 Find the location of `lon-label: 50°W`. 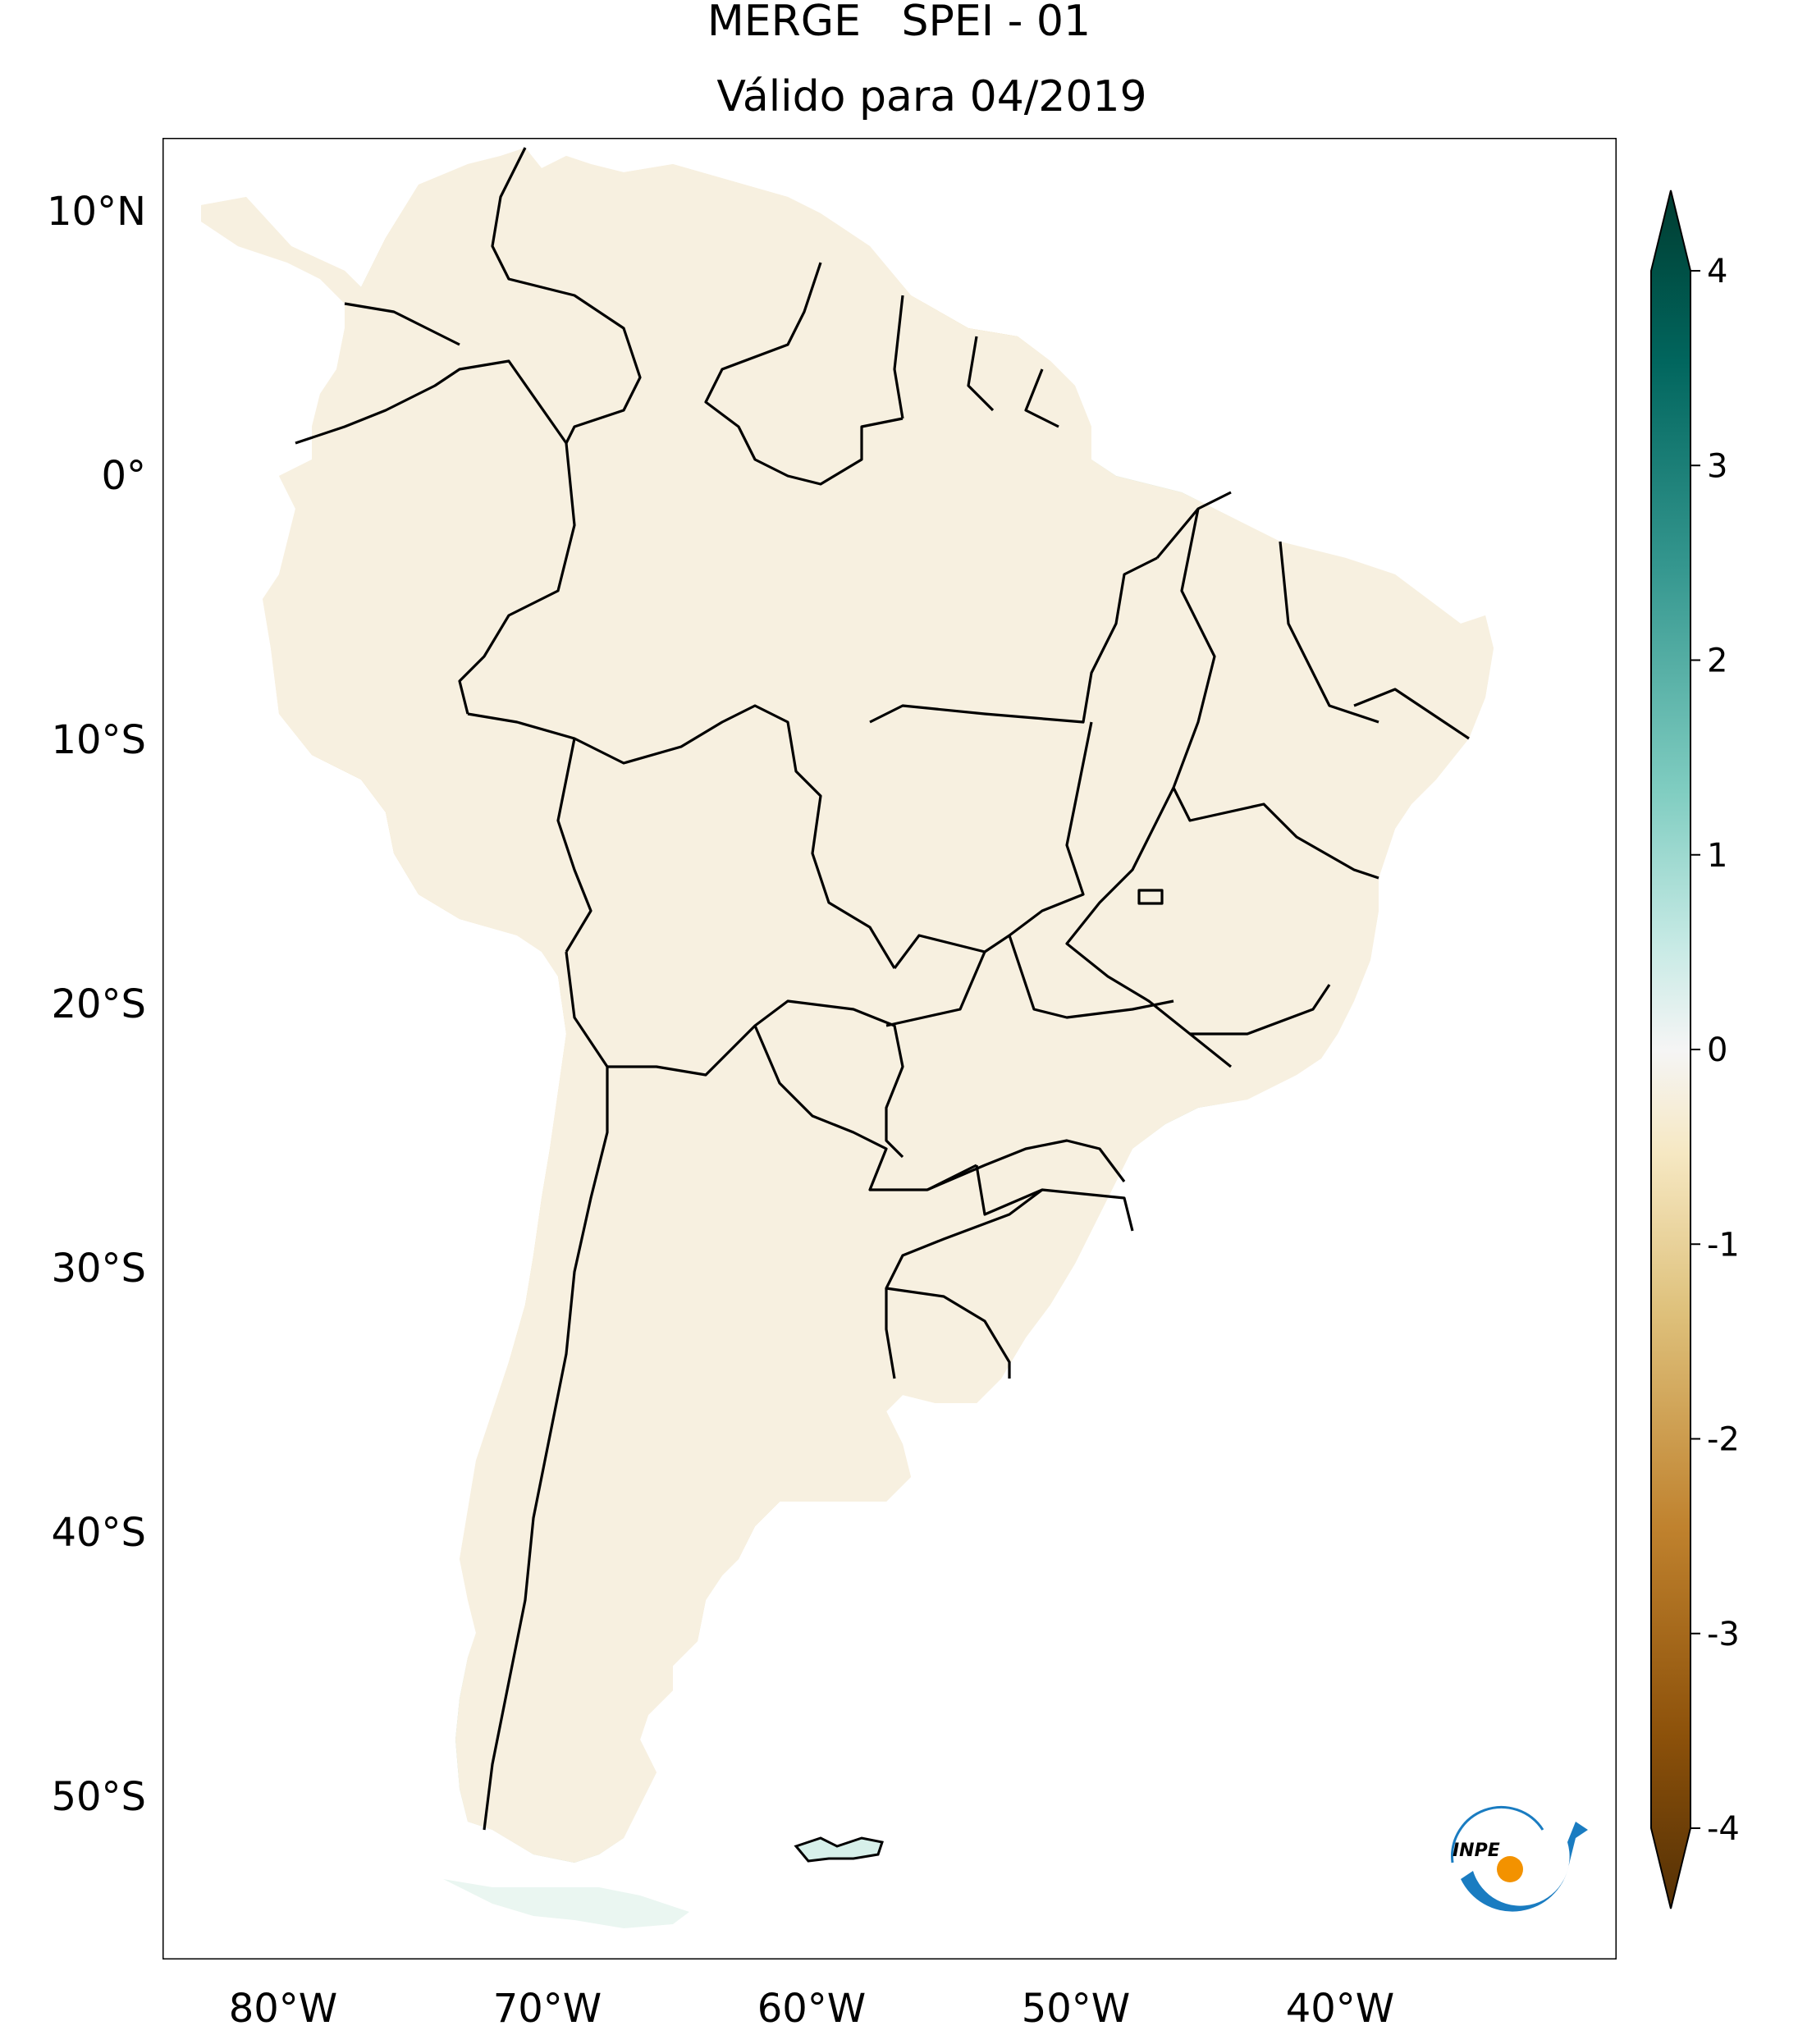

lon-label: 50°W is located at coordinates (1076, 2009).